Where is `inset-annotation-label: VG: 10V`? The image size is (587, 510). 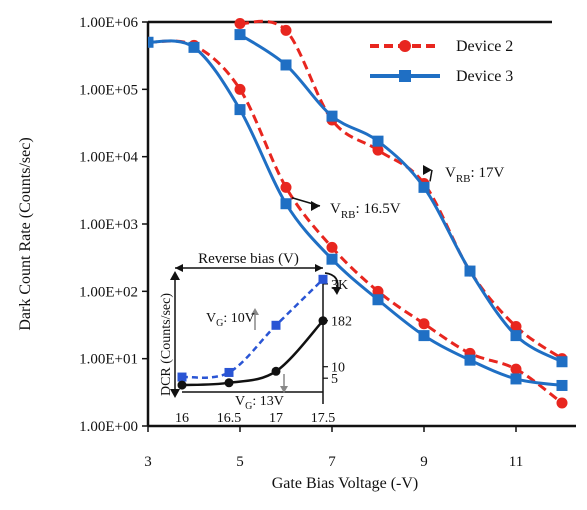
inset-annotation-label: VG: 10V is located at coordinates (230, 320).